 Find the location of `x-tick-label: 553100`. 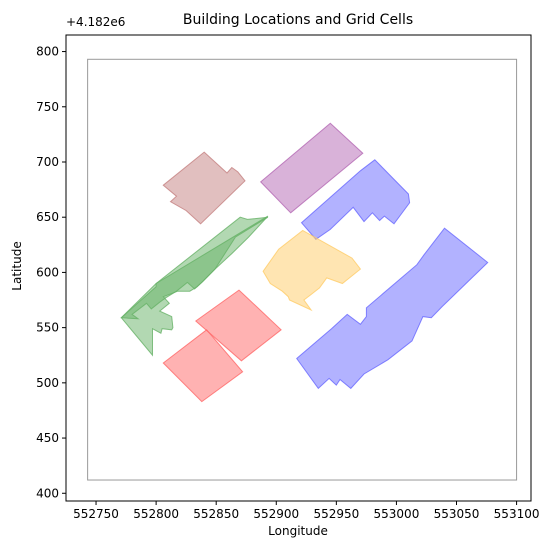

x-tick-label: 553100 is located at coordinates (517, 514).